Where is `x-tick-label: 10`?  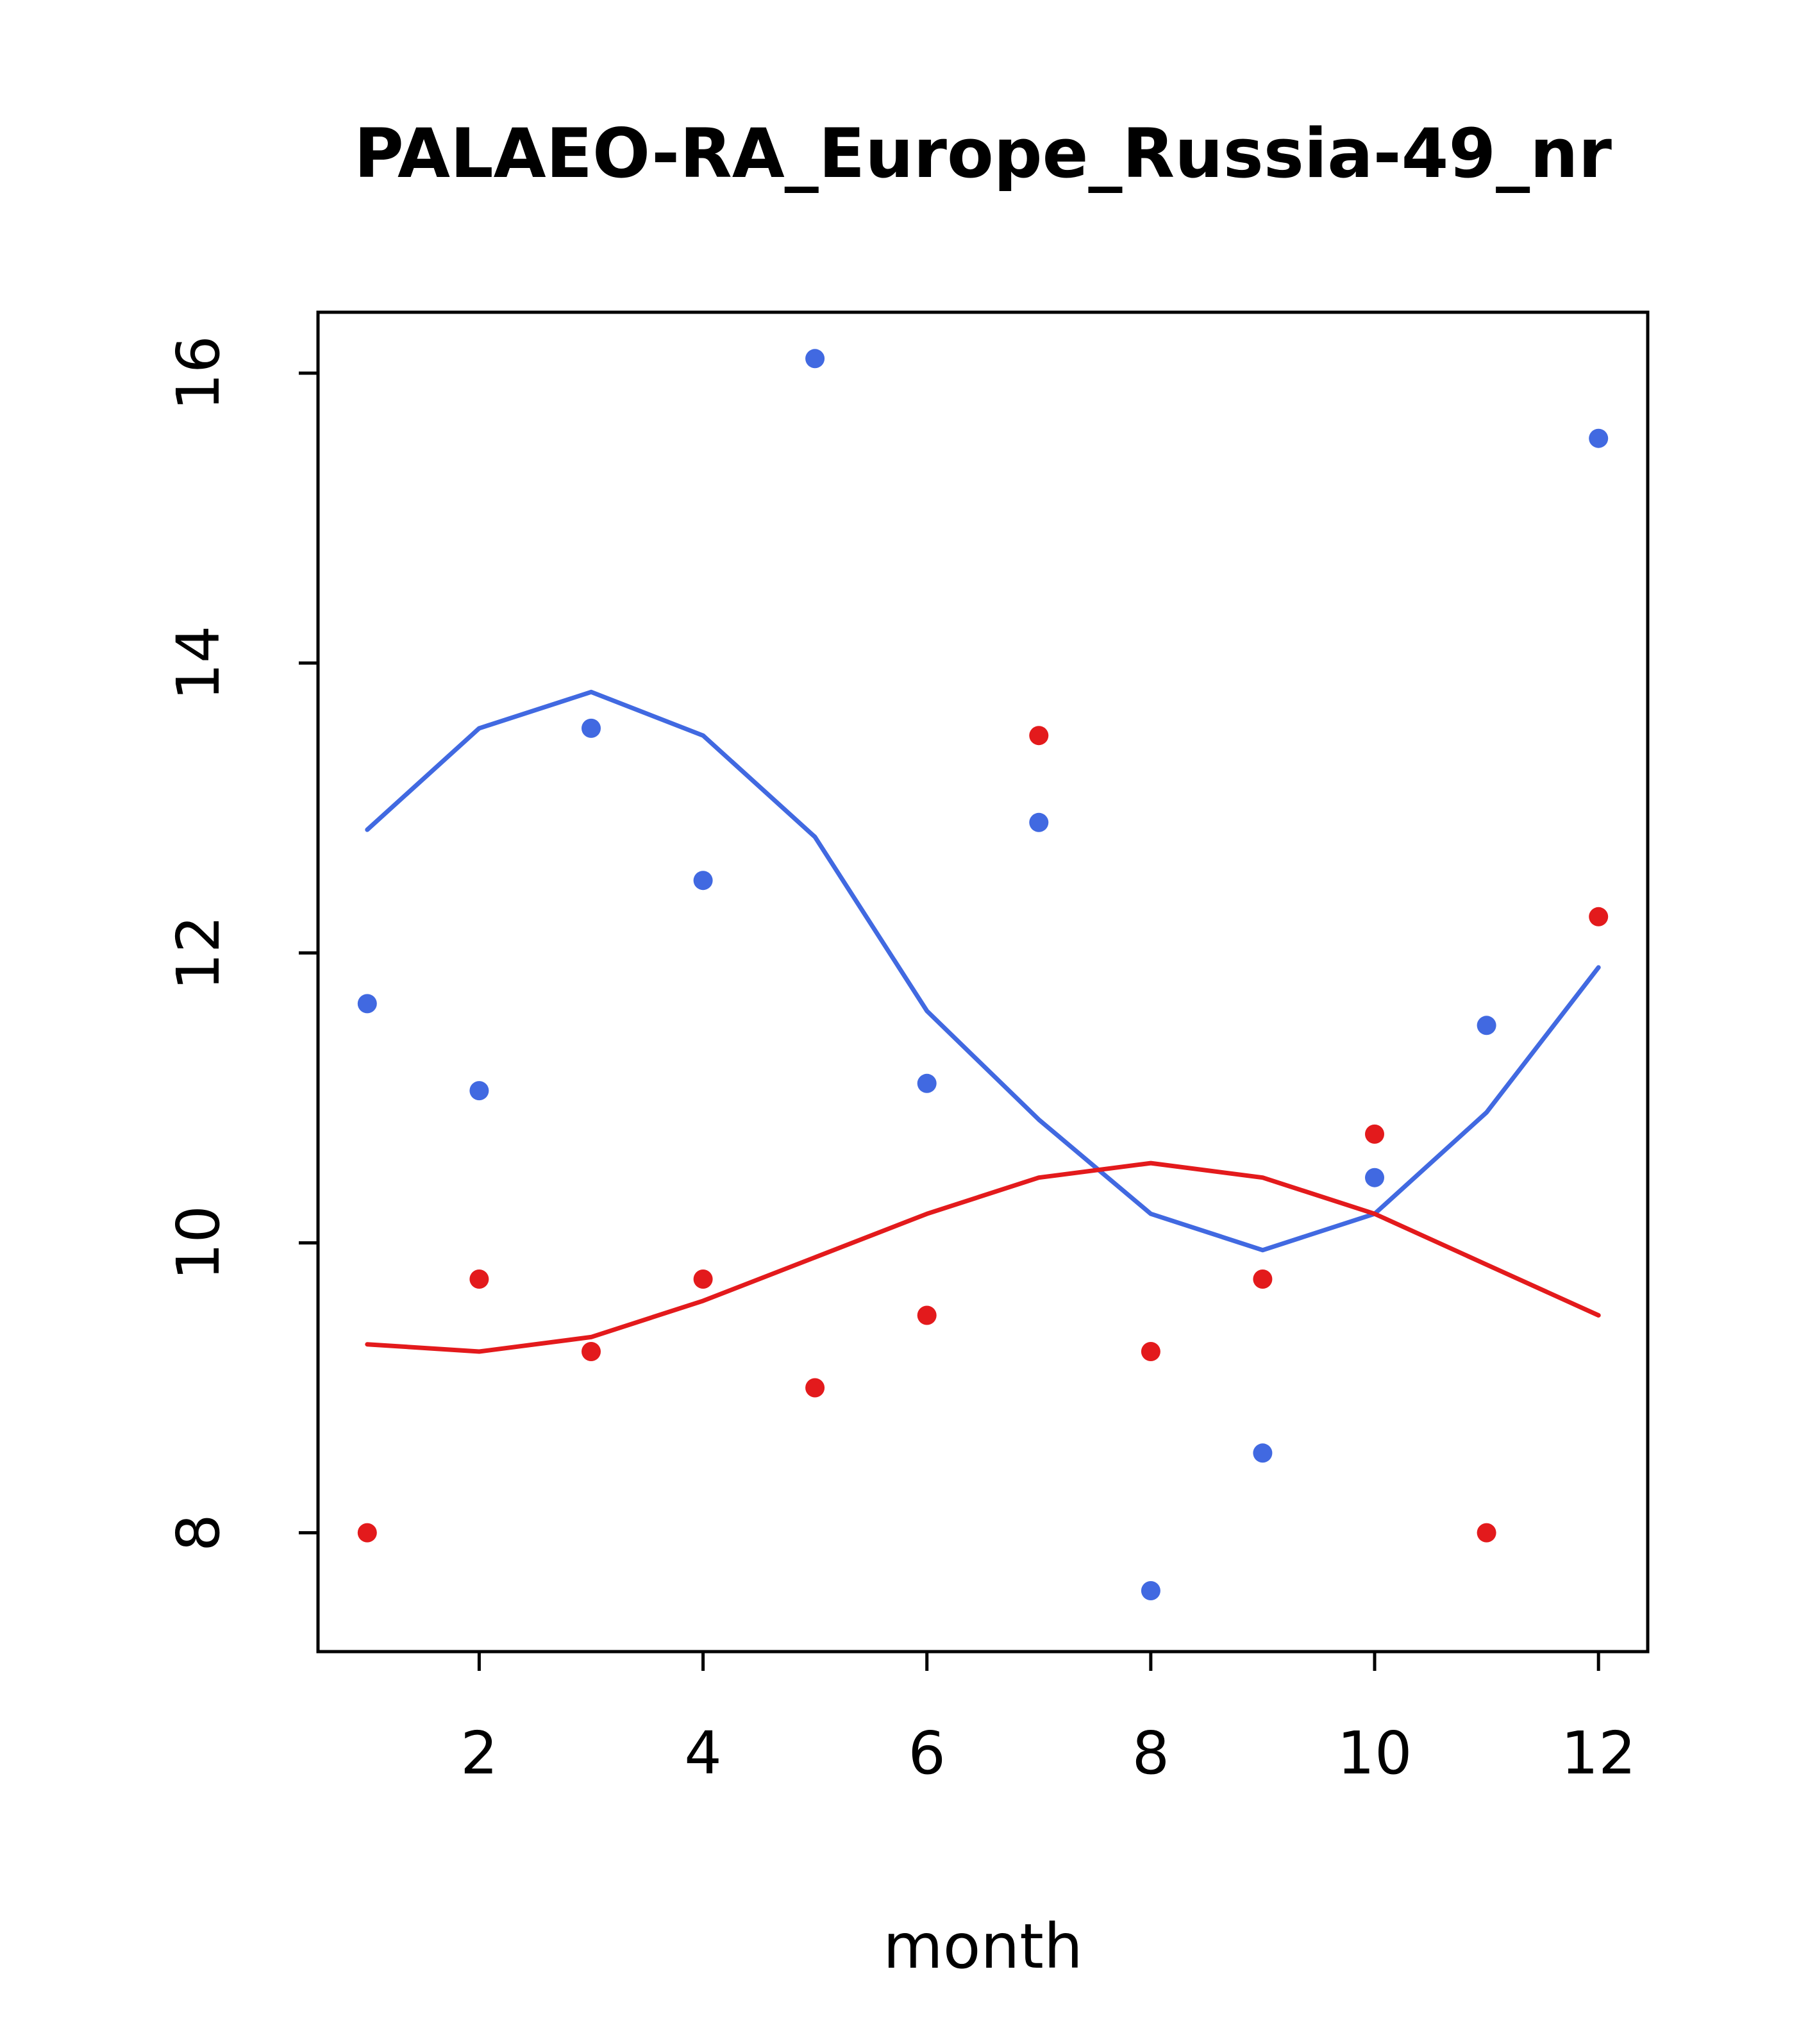 x-tick-label: 10 is located at coordinates (1374, 1753).